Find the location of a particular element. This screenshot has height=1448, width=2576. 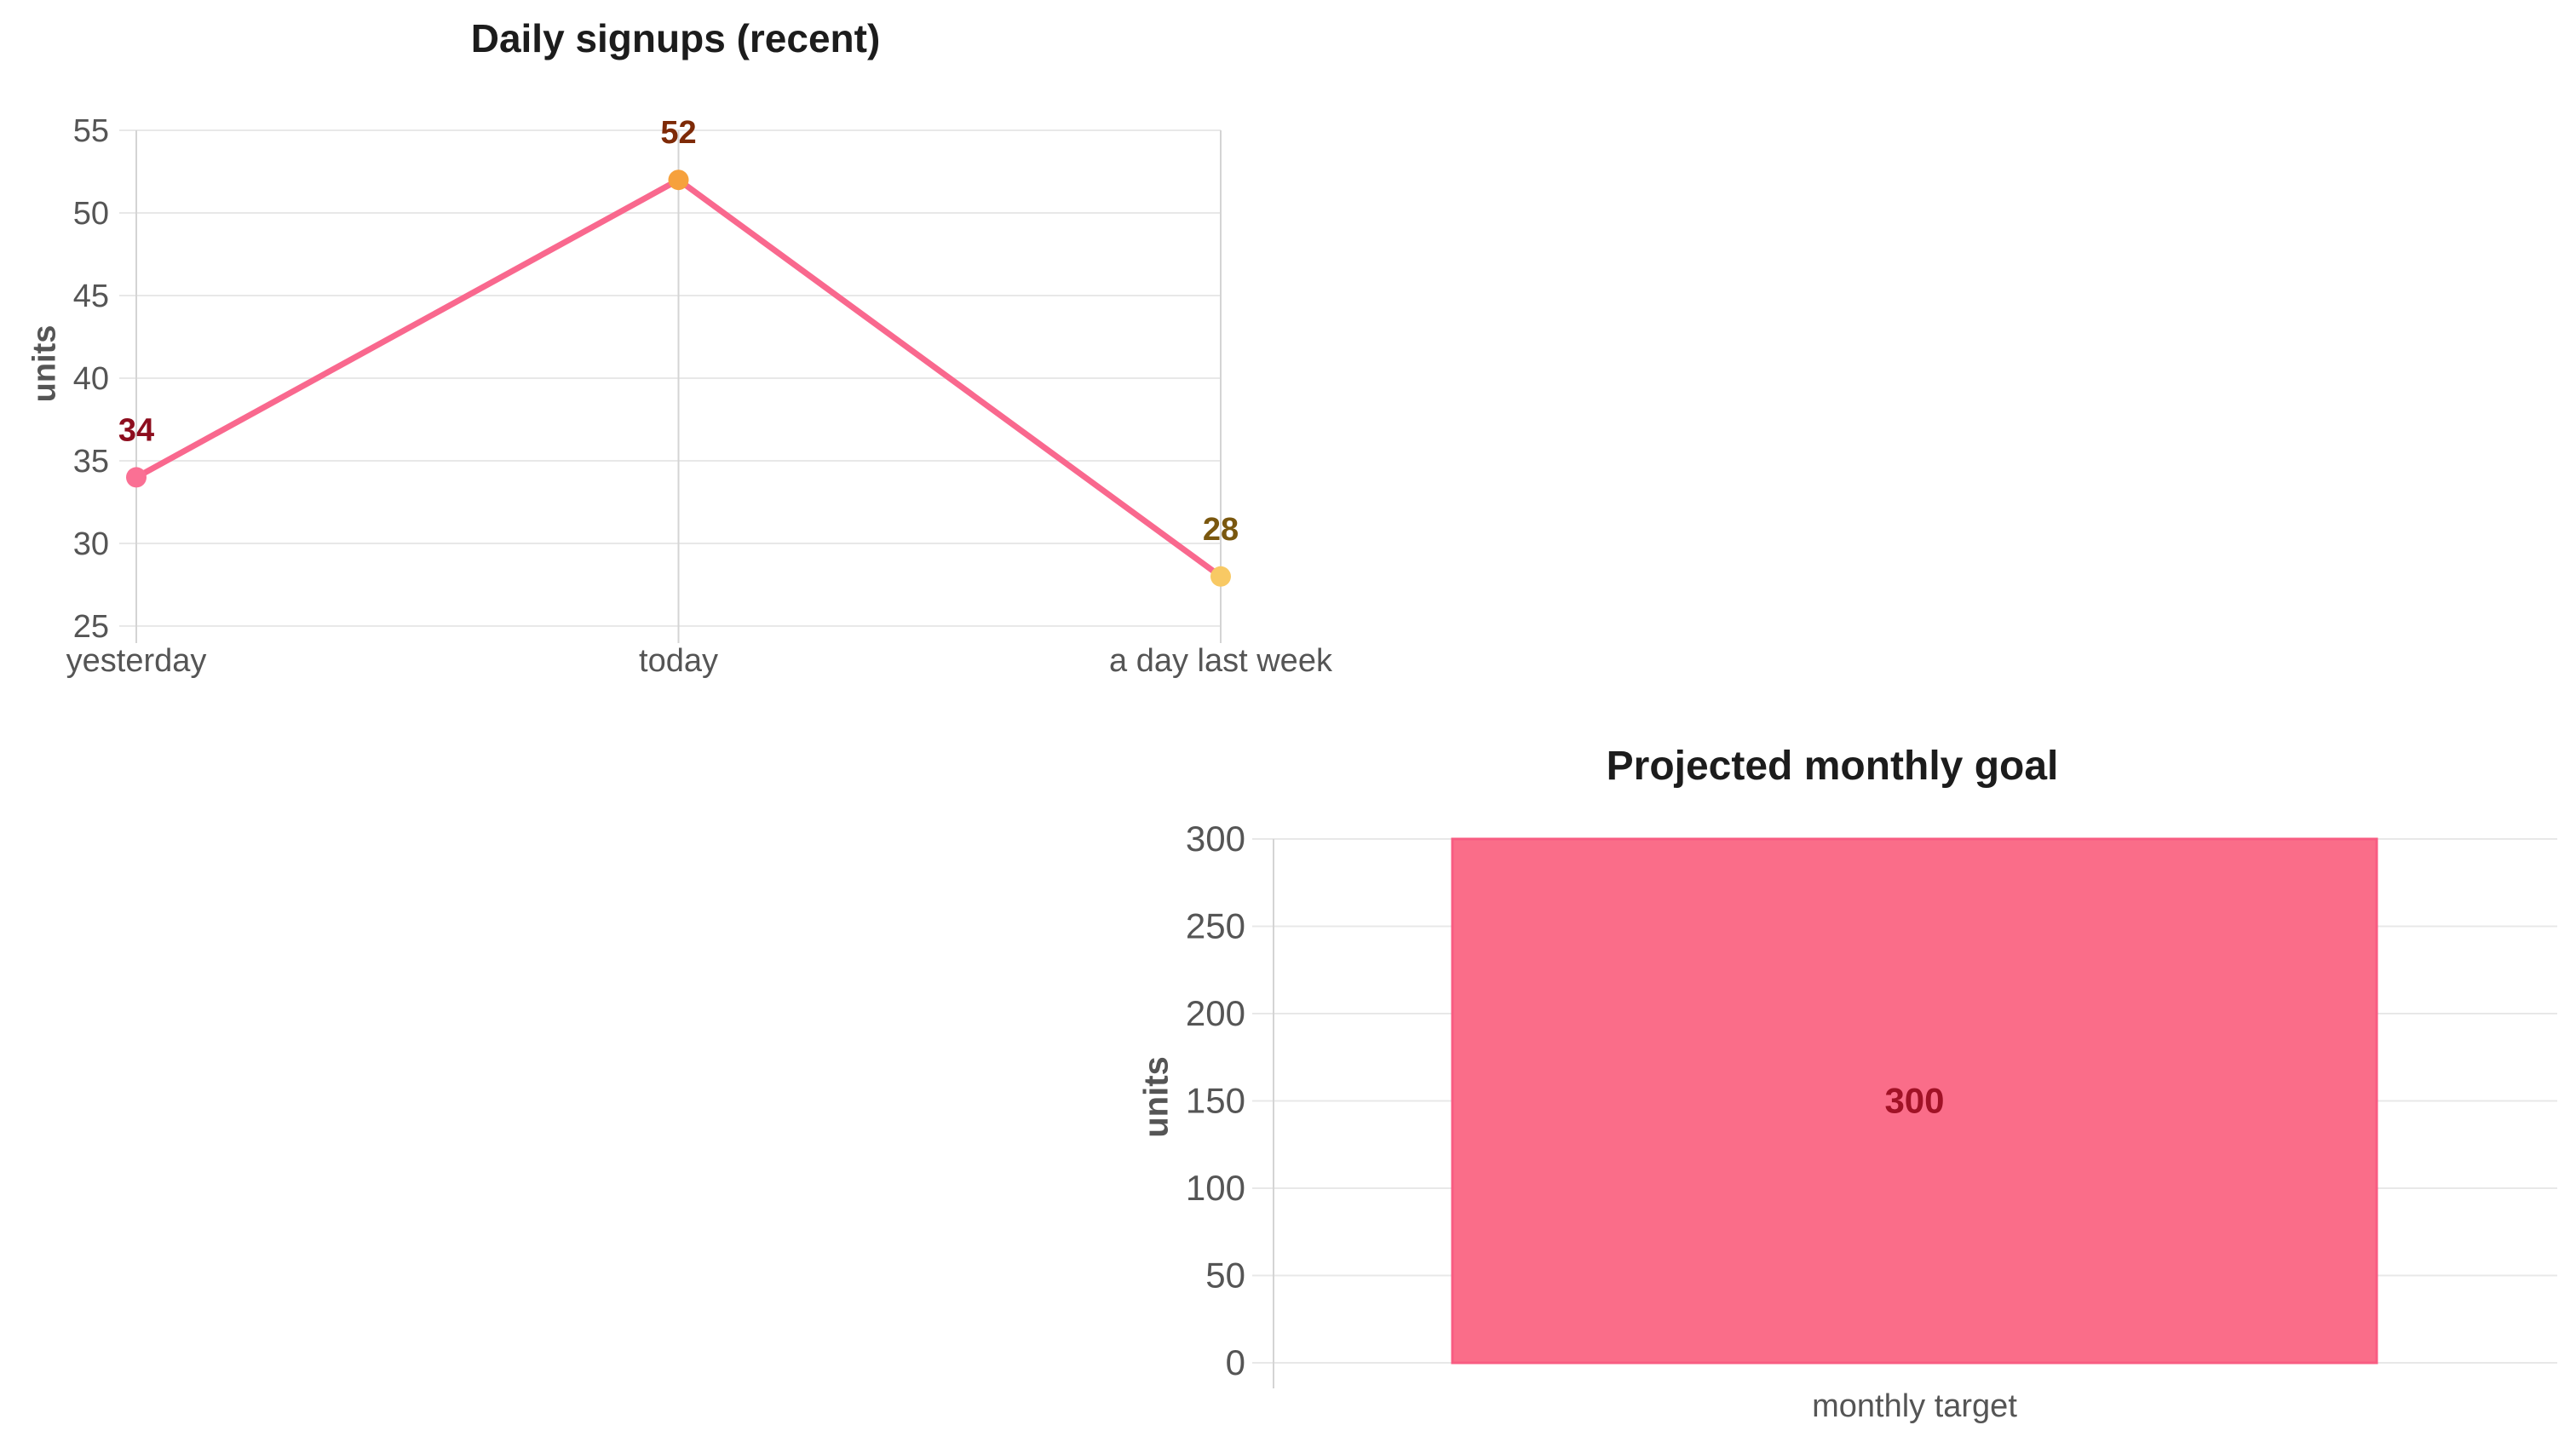

y-tick-label: 40 is located at coordinates (91, 379).